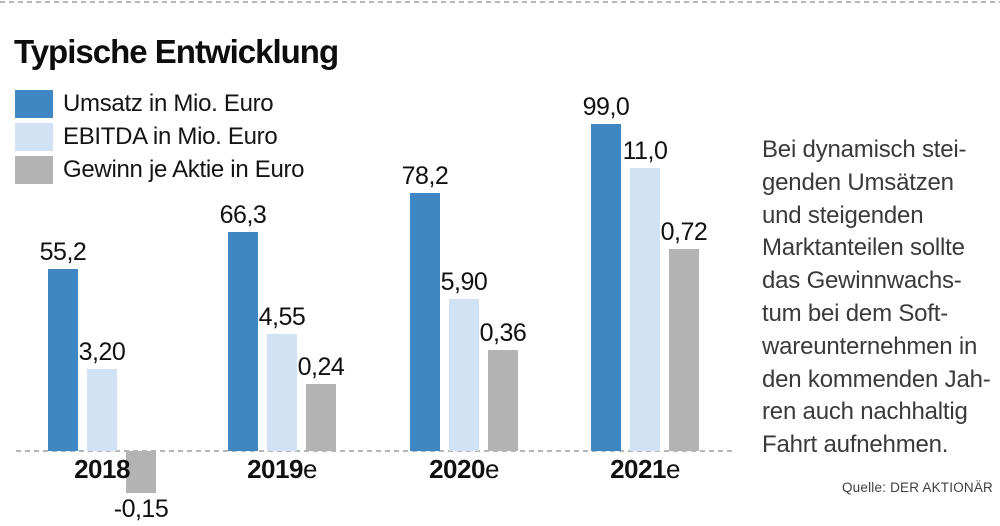 The height and width of the screenshot is (526, 1000). Describe the element at coordinates (321, 367) in the screenshot. I see `bar-value-label: 0,24` at that location.